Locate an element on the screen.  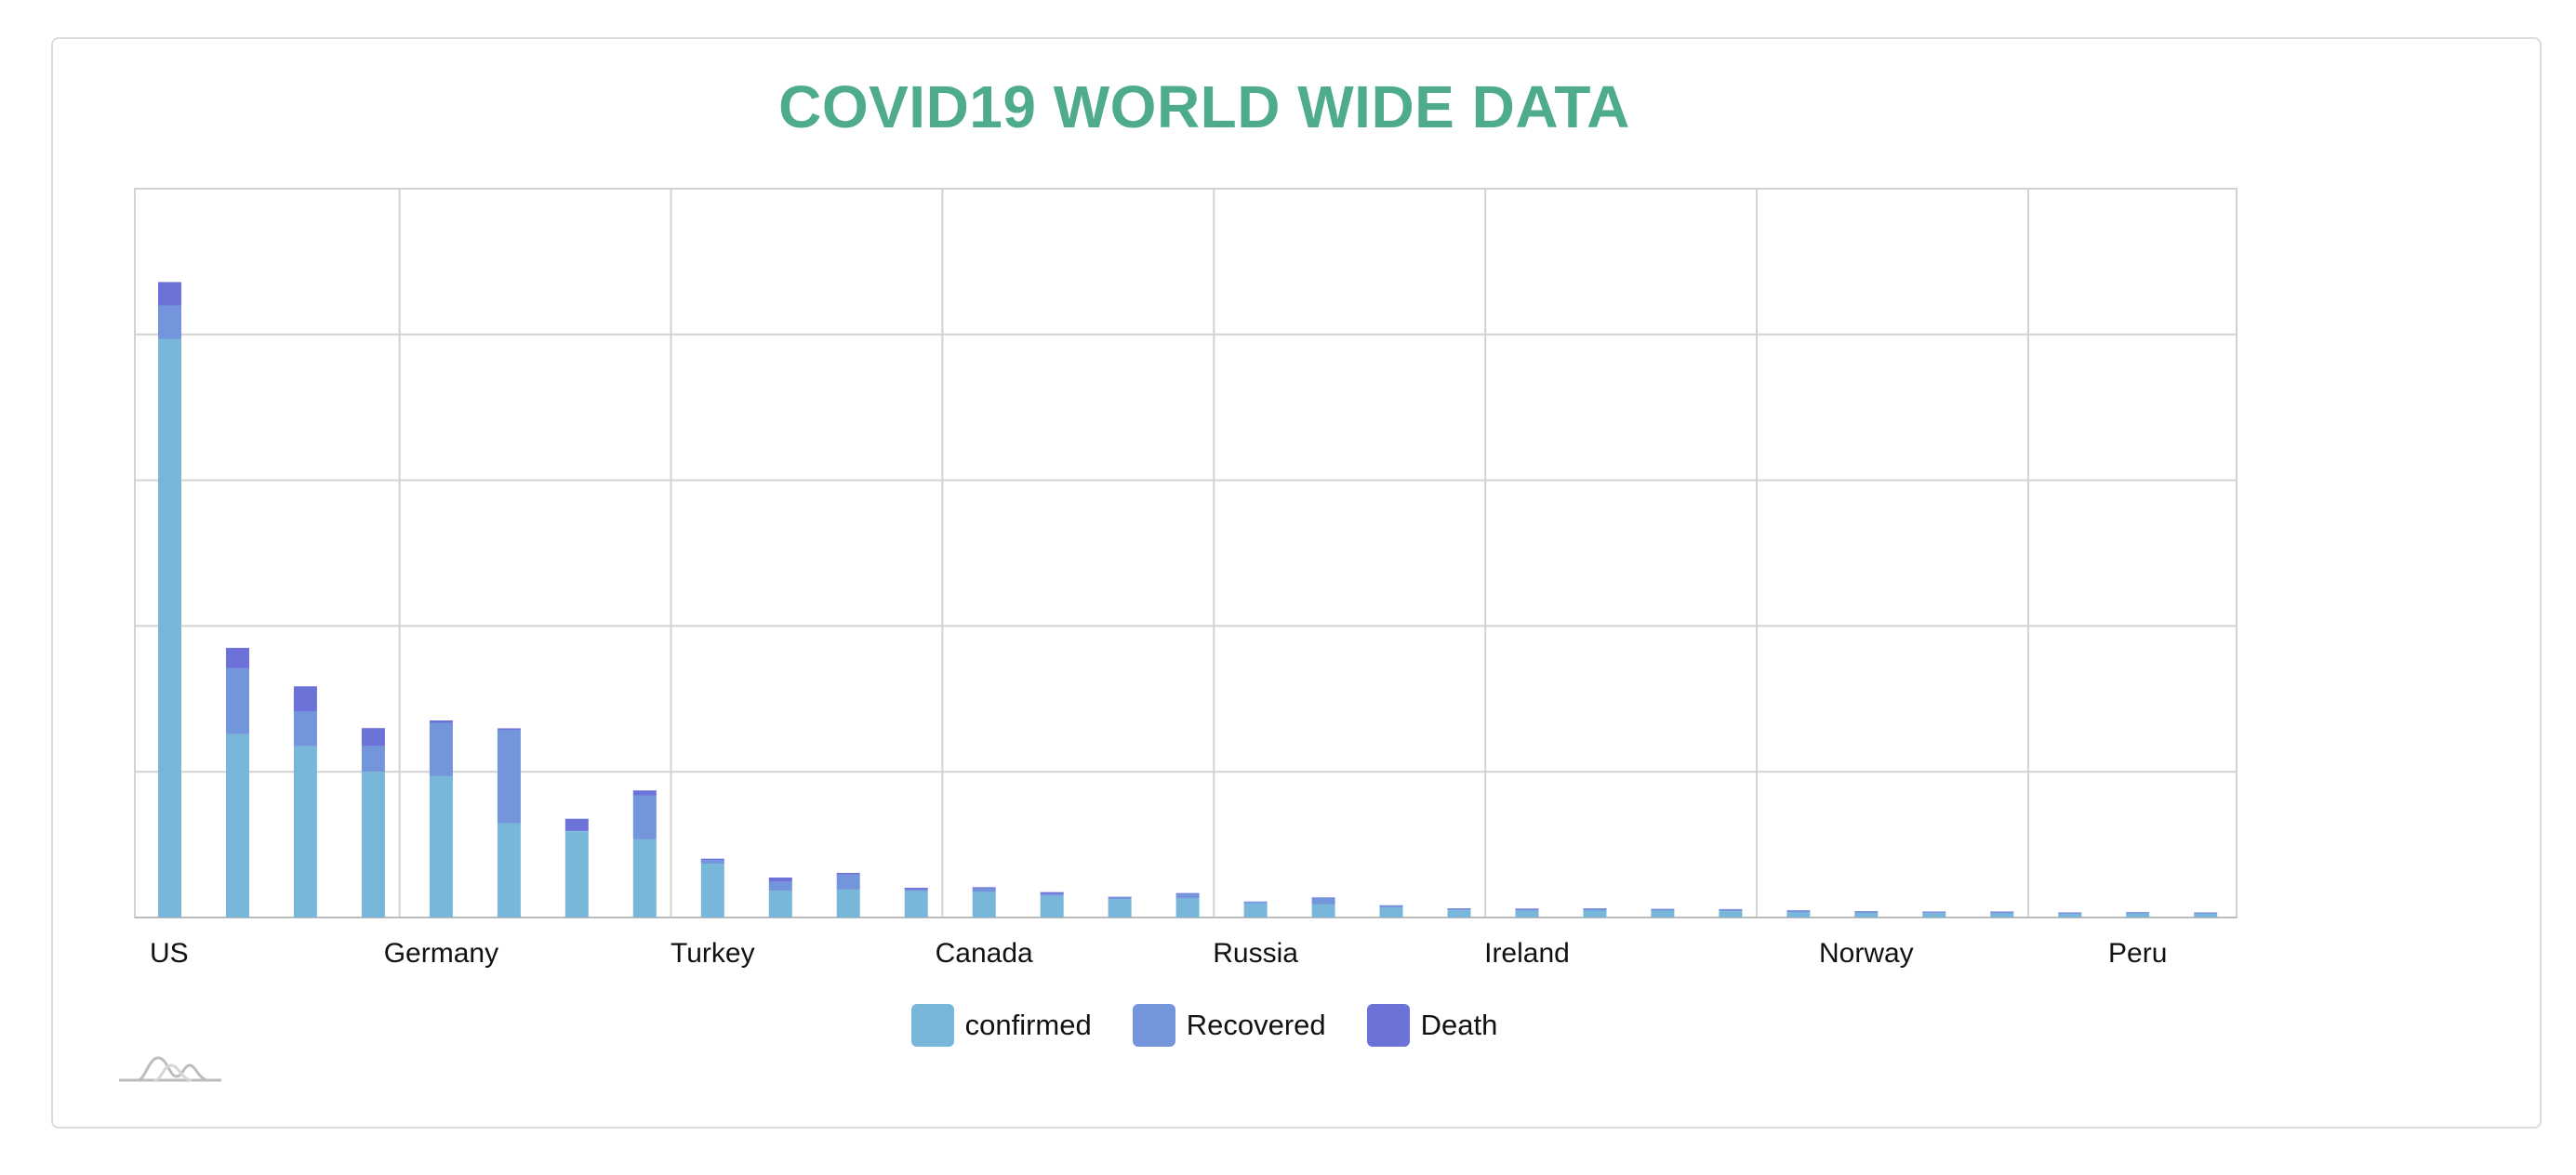
bar-death-turkey is located at coordinates (712, 859).